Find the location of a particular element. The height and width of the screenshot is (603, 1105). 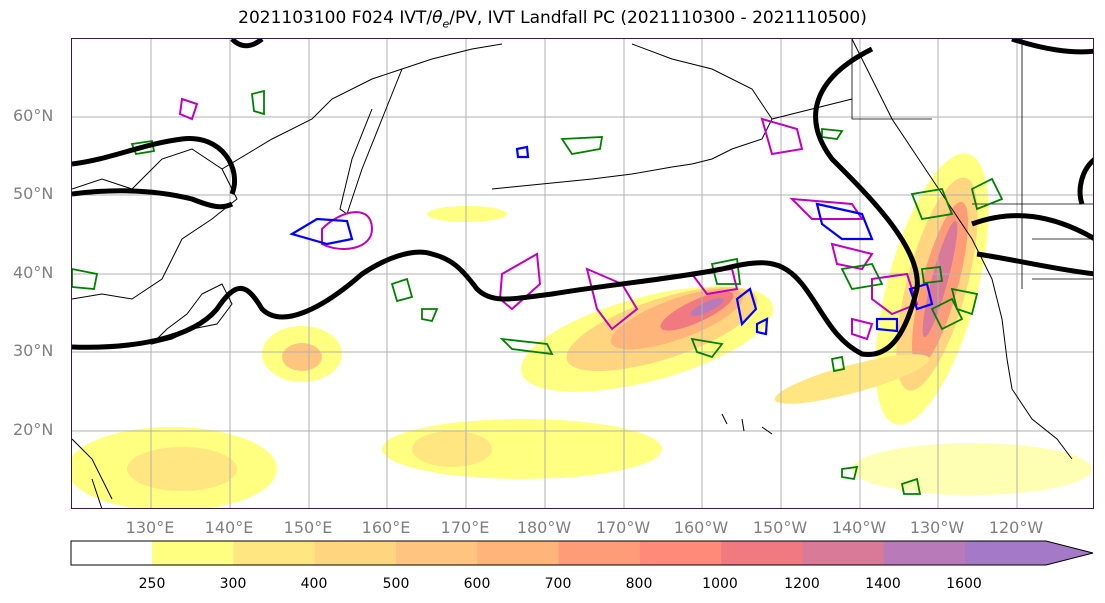

colorbar-tick-1400: 1400 is located at coordinates (883, 584).